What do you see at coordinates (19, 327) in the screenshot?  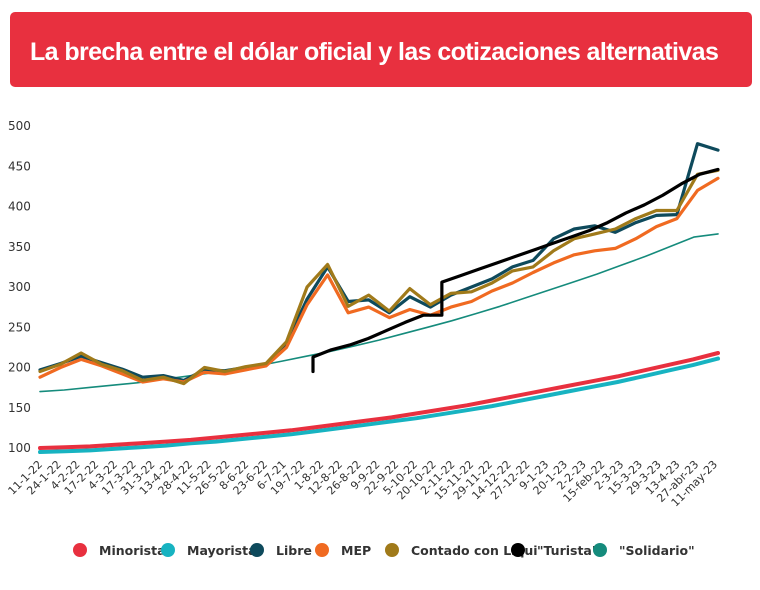 I see `y-tick-label: 250` at bounding box center [19, 327].